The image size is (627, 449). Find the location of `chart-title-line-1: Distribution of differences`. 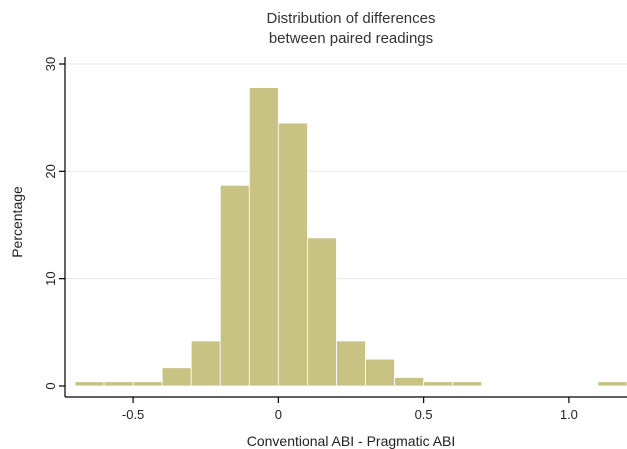

chart-title-line-1: Distribution of differences is located at coordinates (351, 18).